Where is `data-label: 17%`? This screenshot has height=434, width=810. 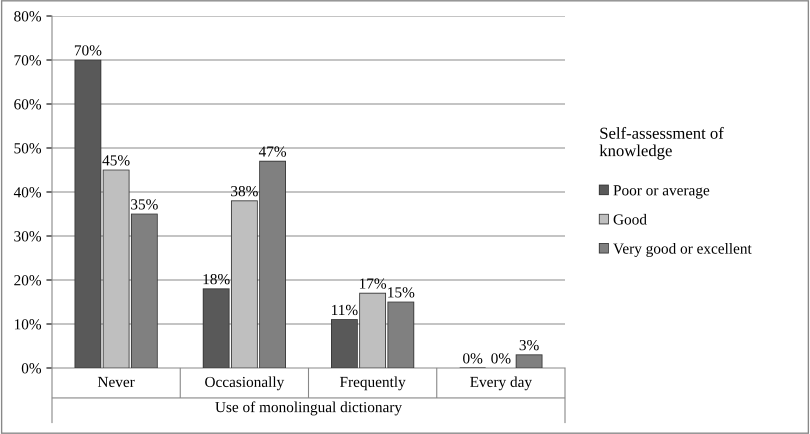
data-label: 17% is located at coordinates (373, 283).